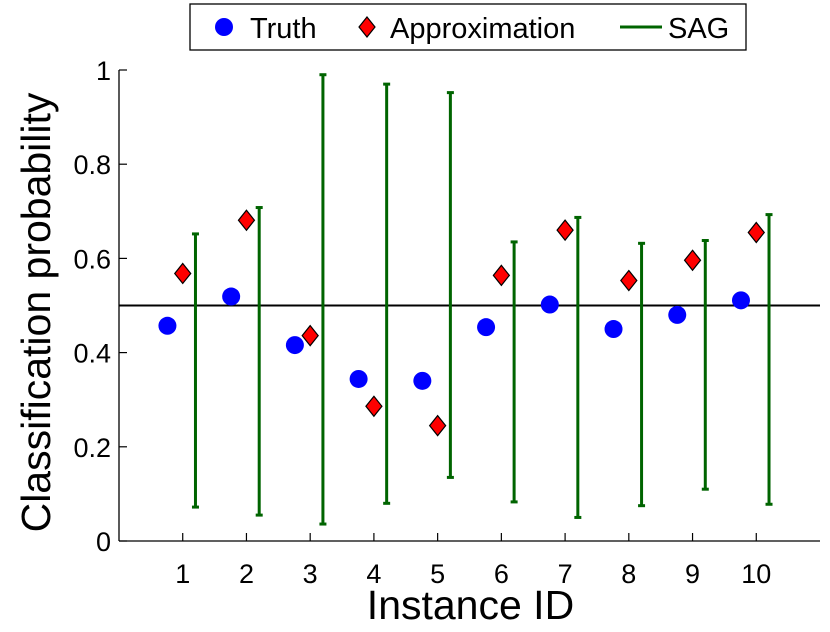 The image size is (830, 632). What do you see at coordinates (367, 27) in the screenshot?
I see `legend-approximation-marker` at bounding box center [367, 27].